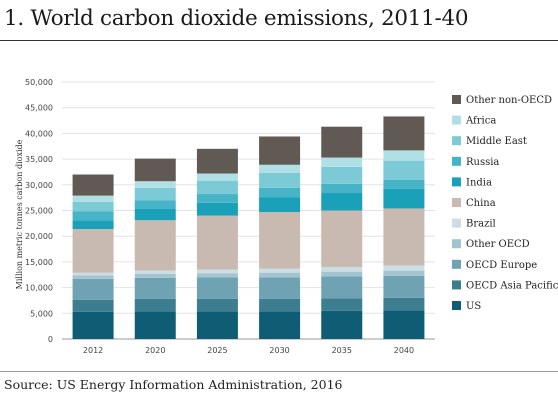  I want to click on legend-label: Africa, so click(480, 121).